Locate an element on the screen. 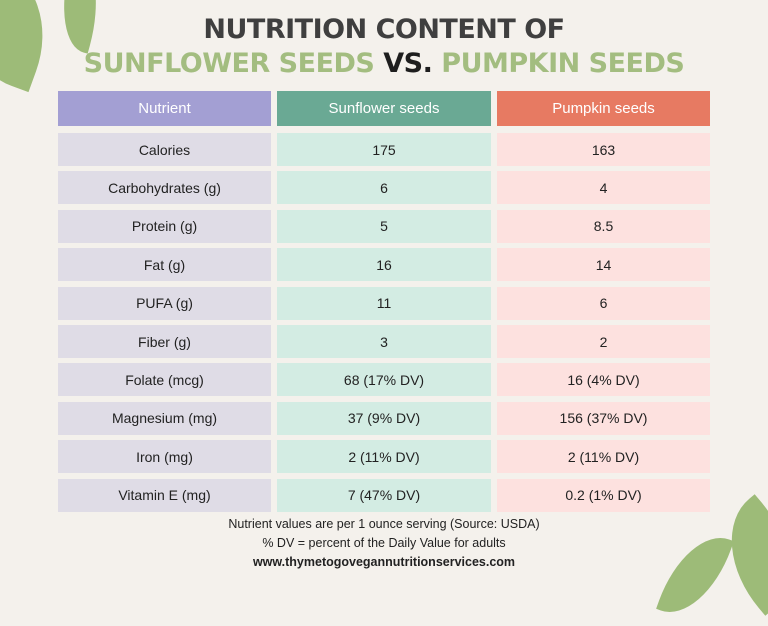 The image size is (768, 626). cell-nutrient: Calories is located at coordinates (164, 149).